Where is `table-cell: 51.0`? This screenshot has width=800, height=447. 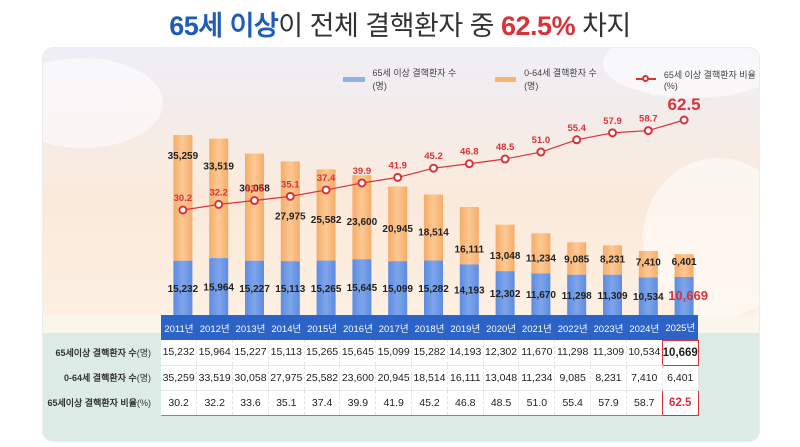 table-cell: 51.0 is located at coordinates (537, 403).